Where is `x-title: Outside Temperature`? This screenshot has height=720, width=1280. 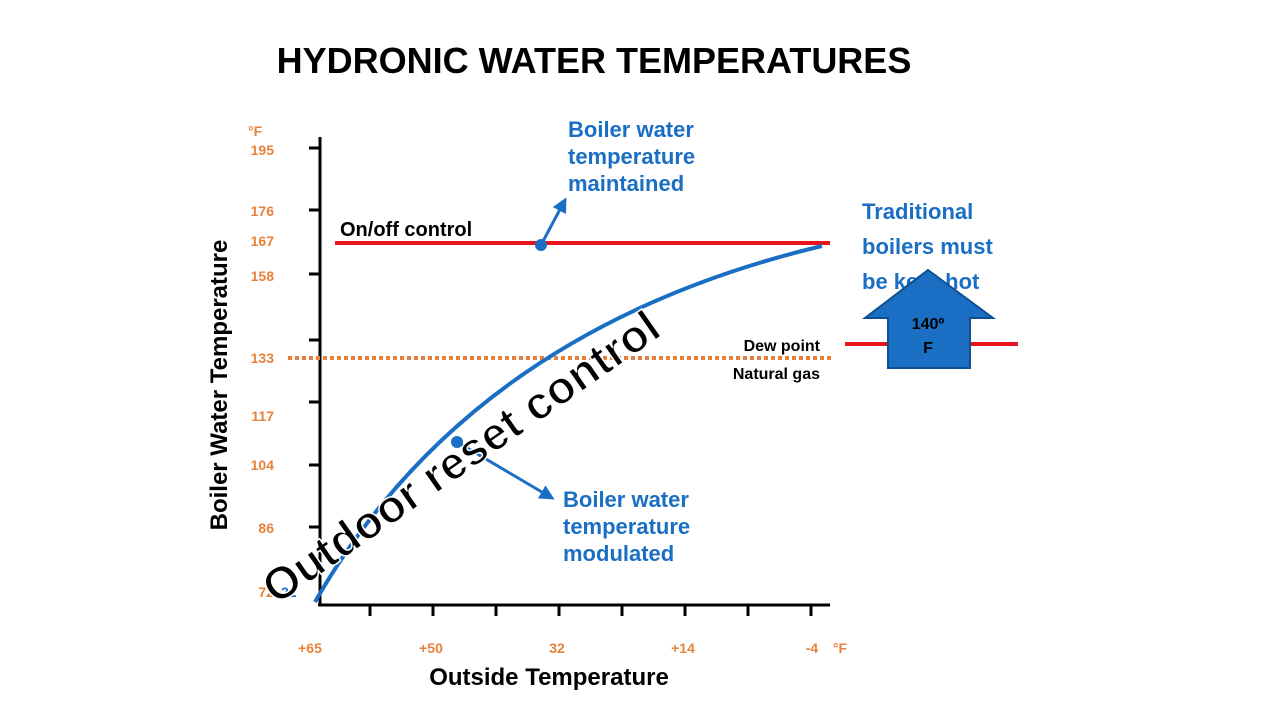
x-title: Outside Temperature is located at coordinates (549, 677).